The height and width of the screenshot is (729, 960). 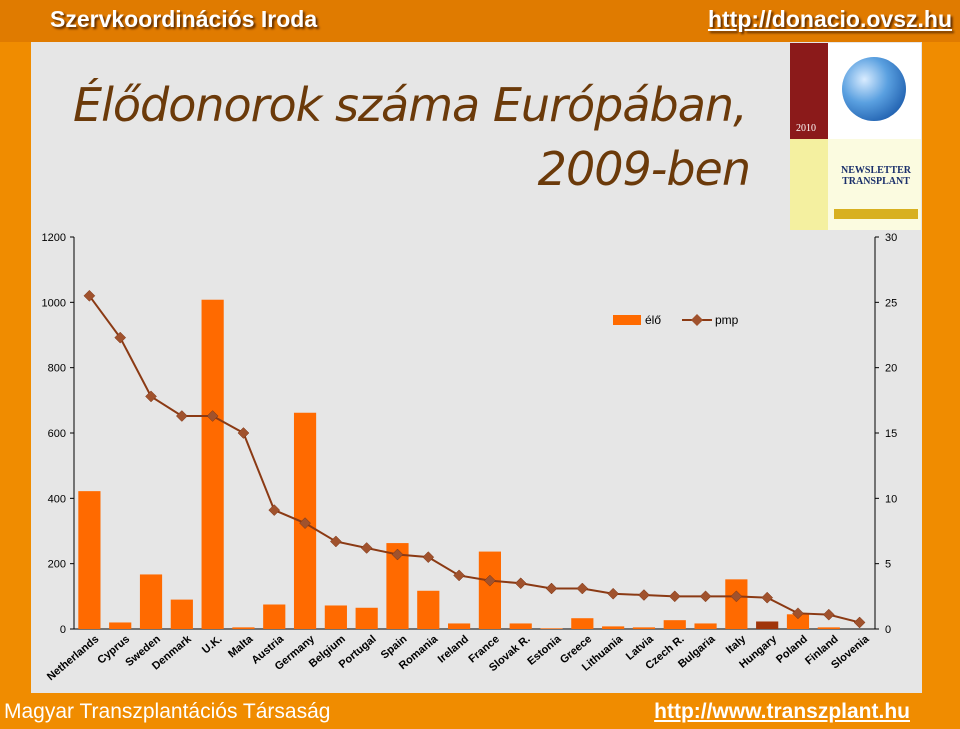 I want to click on y-left-tick-label: 800, so click(x=57, y=369).